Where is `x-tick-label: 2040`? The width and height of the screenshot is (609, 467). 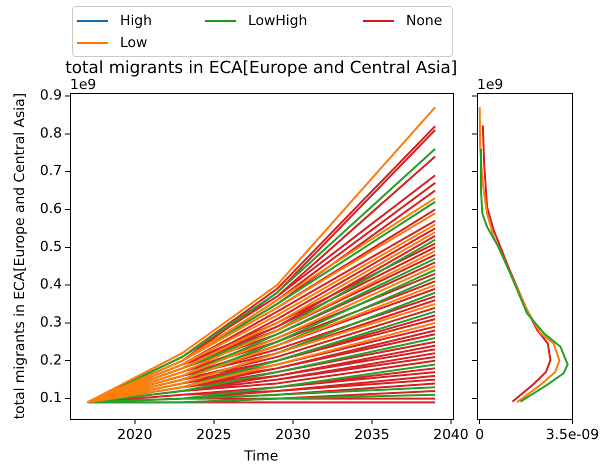
x-tick-label: 2040 is located at coordinates (451, 434).